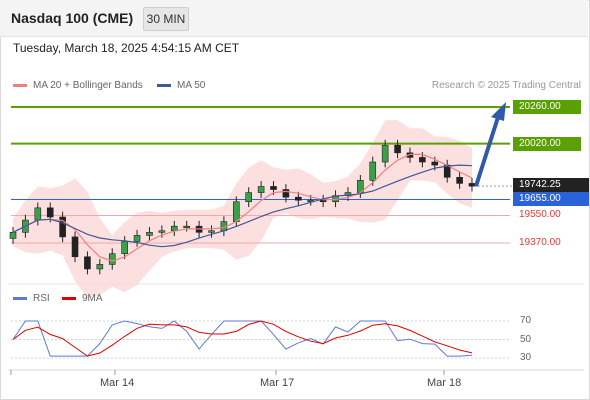 The width and height of the screenshot is (590, 400). I want to click on rsi-tick-70: 70, so click(526, 320).